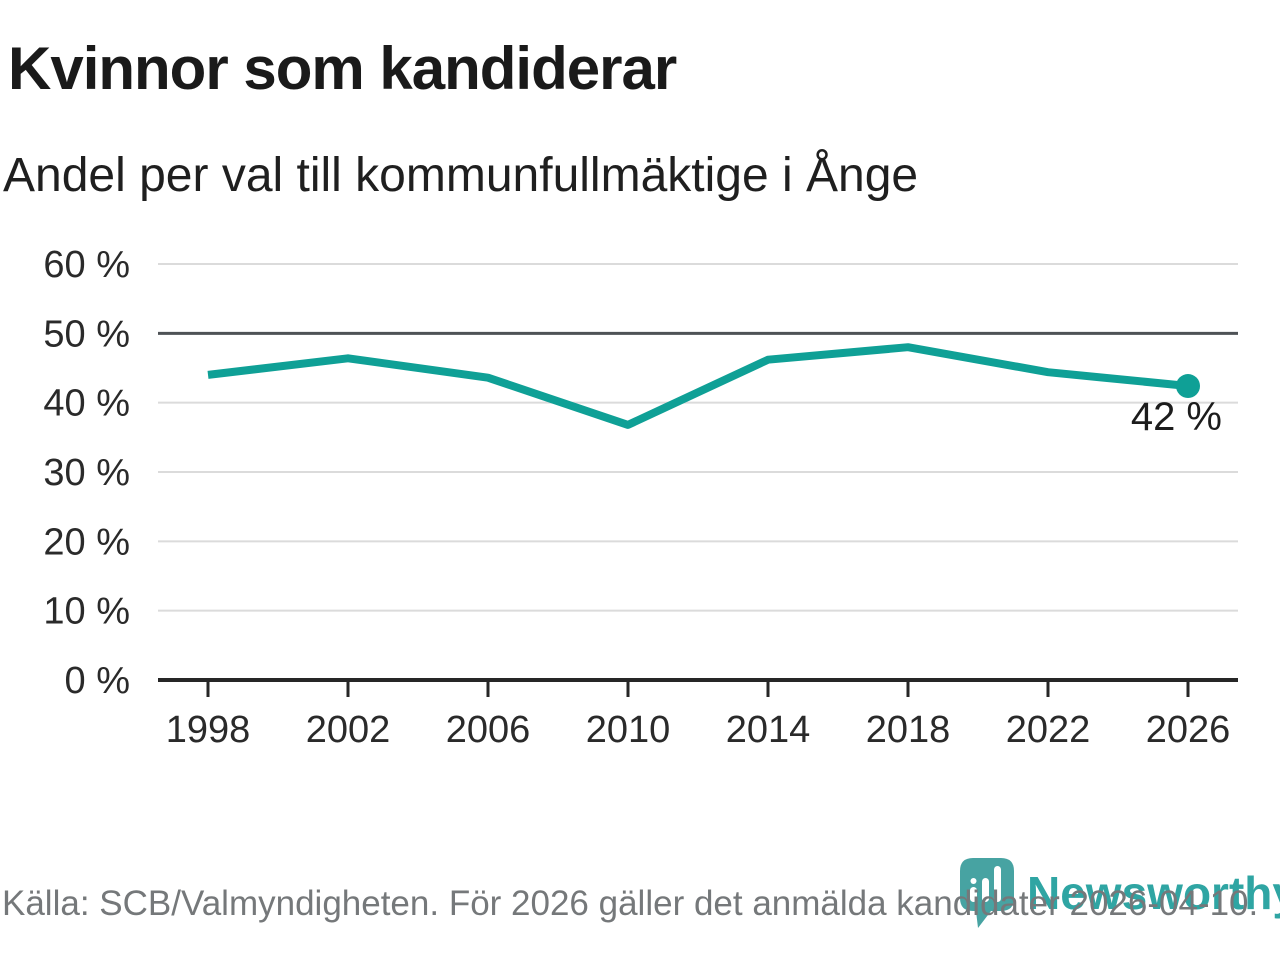  I want to click on y-tick-label: 50 %, so click(86, 334).